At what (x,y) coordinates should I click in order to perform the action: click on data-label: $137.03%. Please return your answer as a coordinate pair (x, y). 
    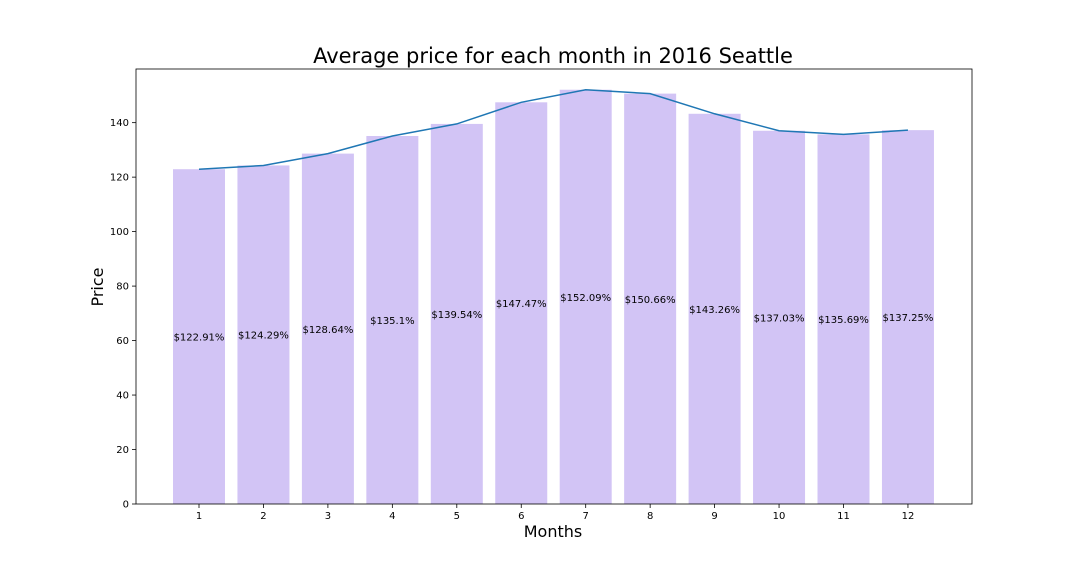
    Looking at the image, I should click on (779, 318).